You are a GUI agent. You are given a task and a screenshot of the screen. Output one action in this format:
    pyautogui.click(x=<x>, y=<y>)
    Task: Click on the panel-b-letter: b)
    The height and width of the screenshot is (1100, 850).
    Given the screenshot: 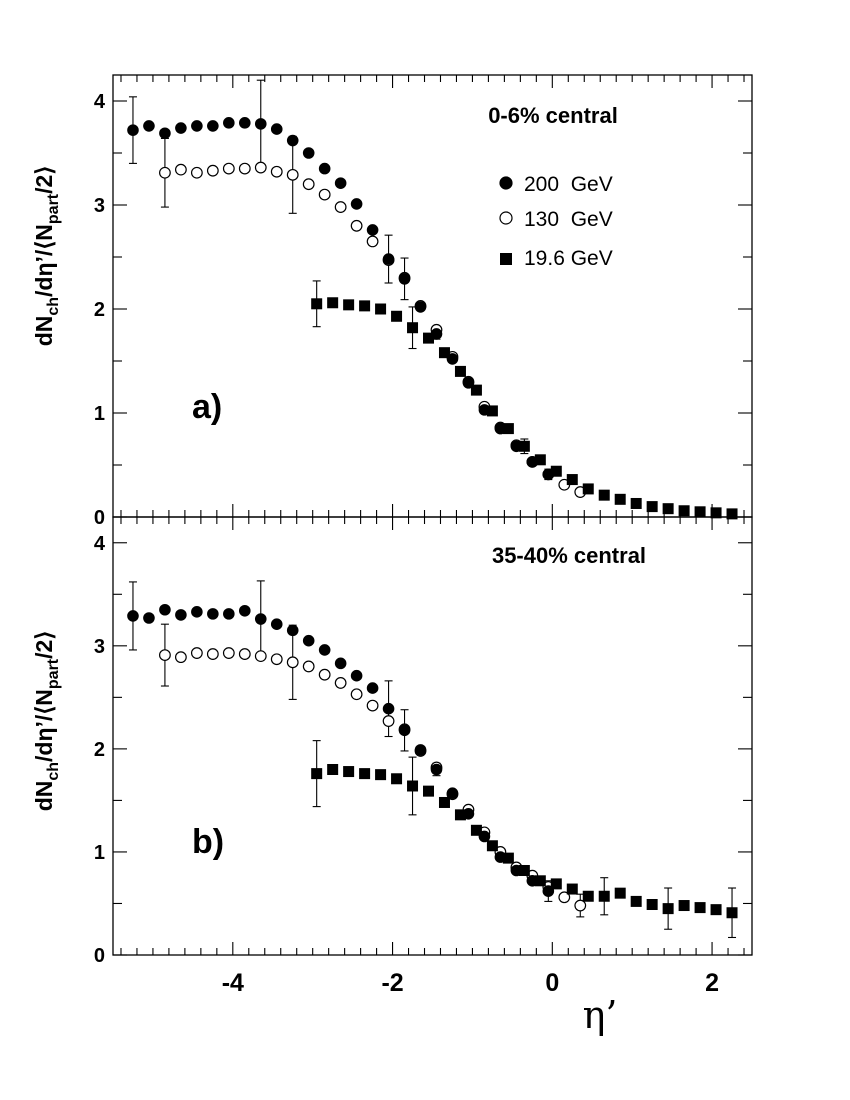 What is the action you would take?
    pyautogui.click(x=208, y=842)
    